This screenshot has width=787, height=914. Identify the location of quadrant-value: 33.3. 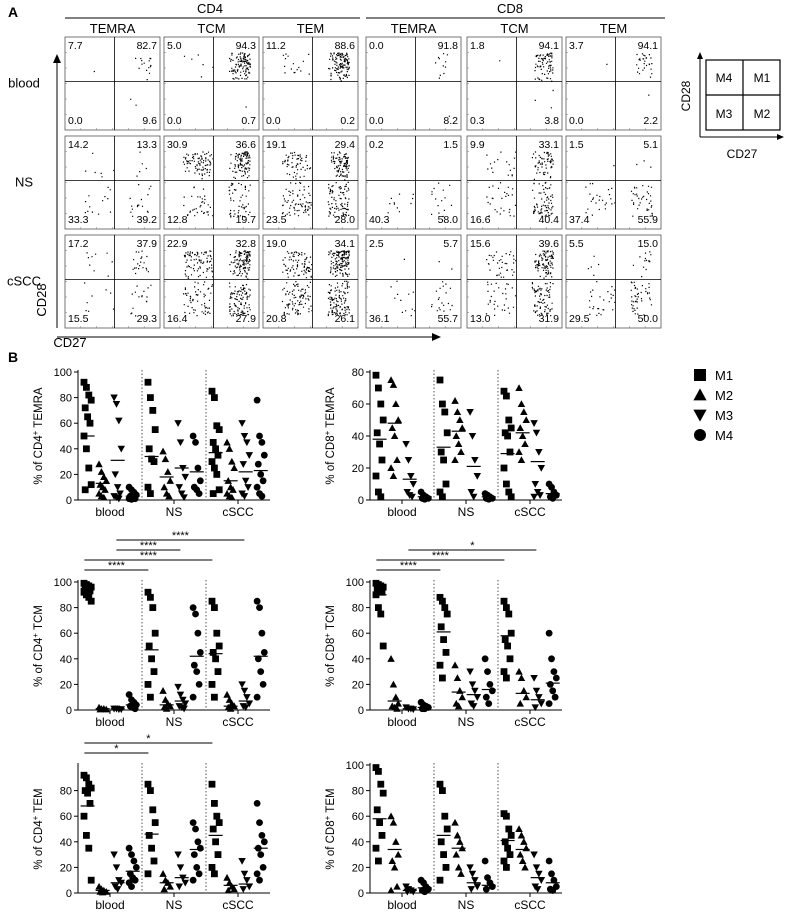
(78, 220).